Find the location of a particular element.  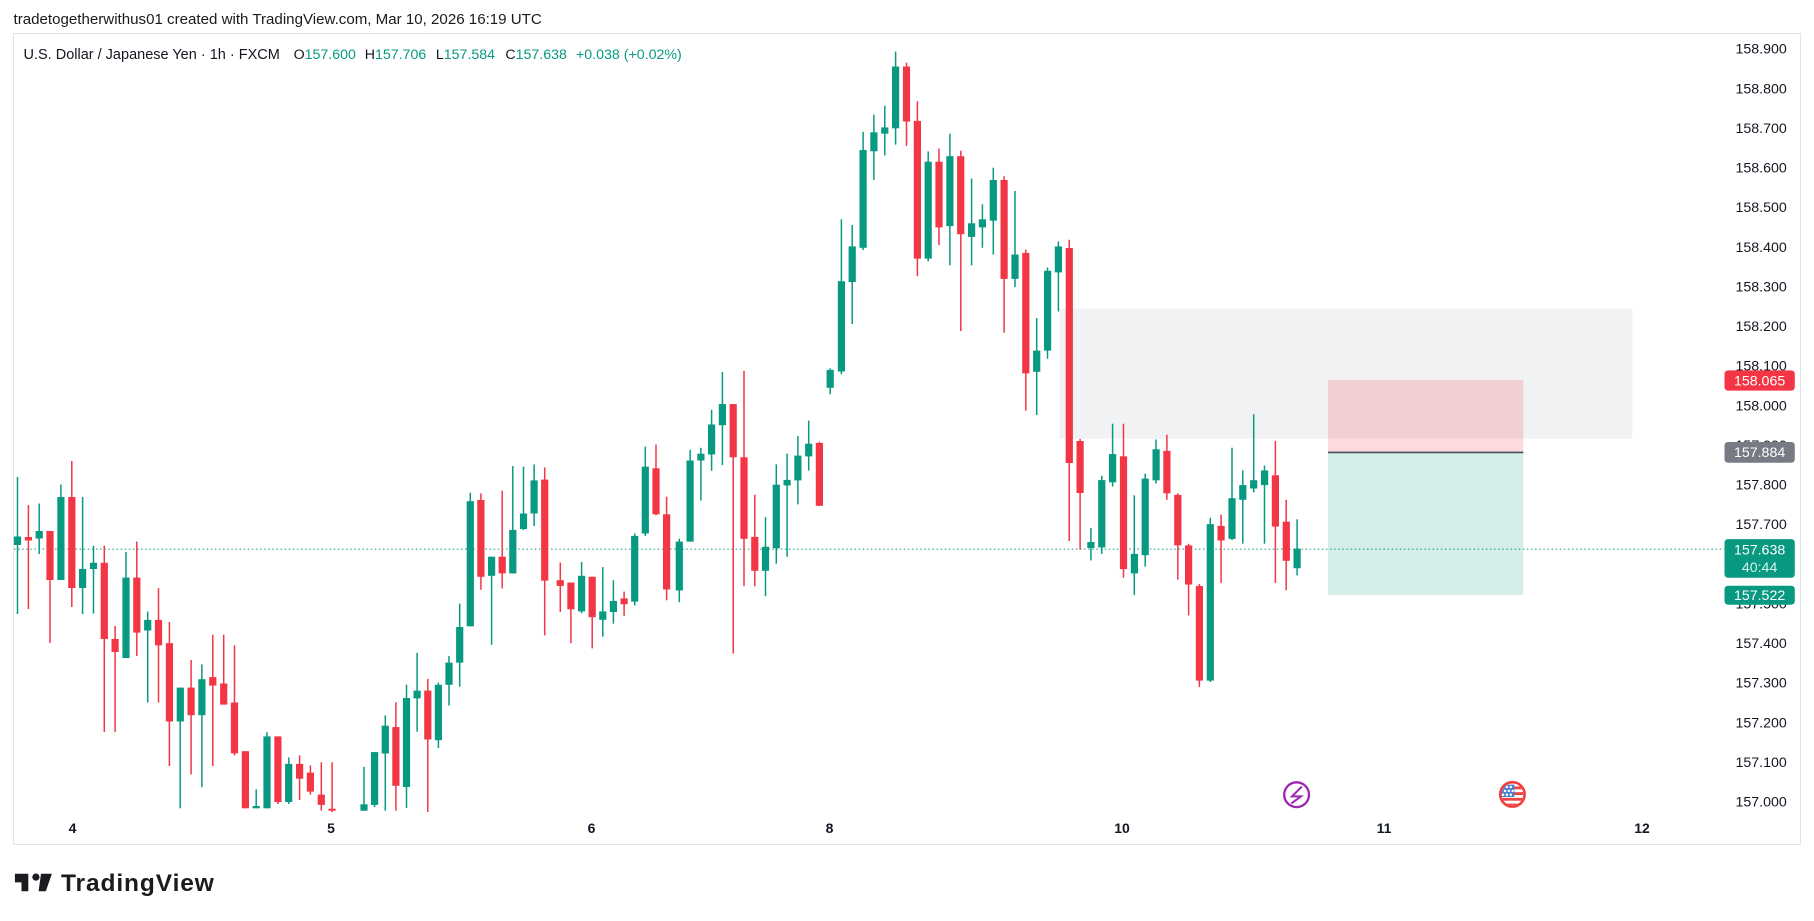

svg-text: 158.000 is located at coordinates (1761, 406).